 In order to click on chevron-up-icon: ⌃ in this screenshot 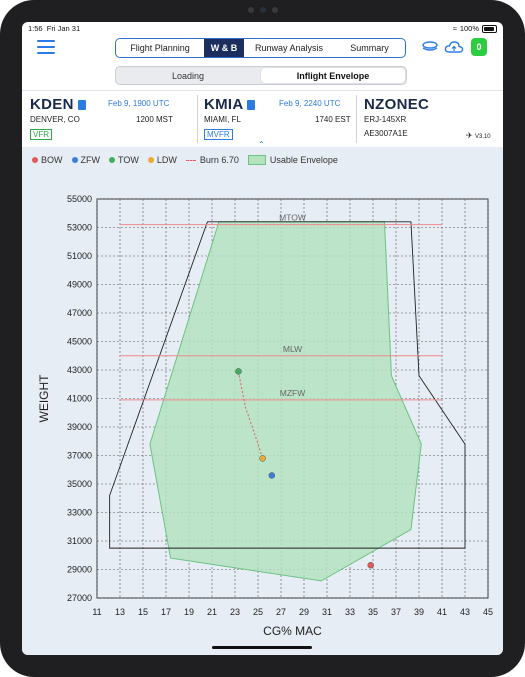, I will do `click(261, 144)`.